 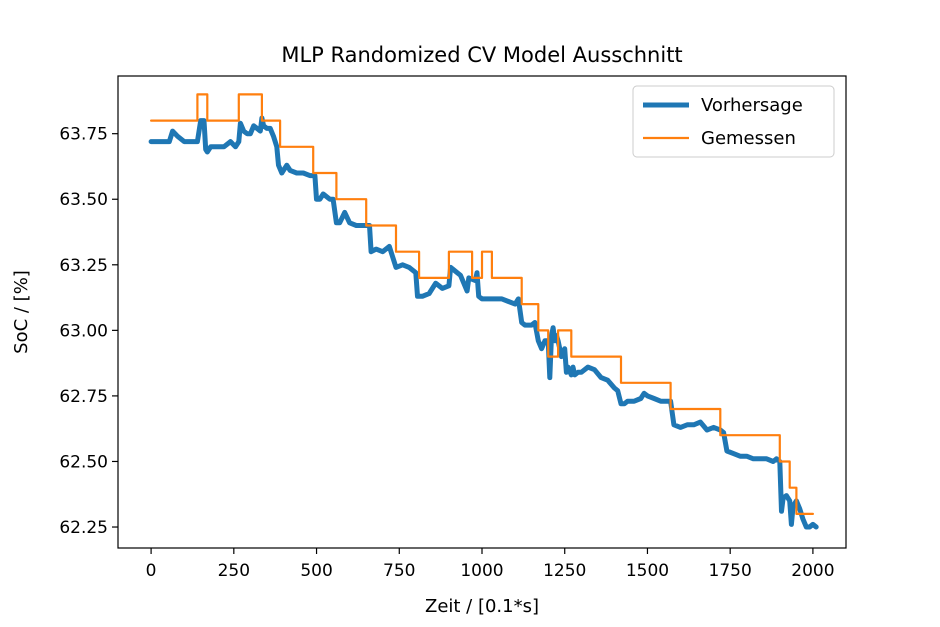 What do you see at coordinates (21, 312) in the screenshot?
I see `y-axis-label: SoC / [%]` at bounding box center [21, 312].